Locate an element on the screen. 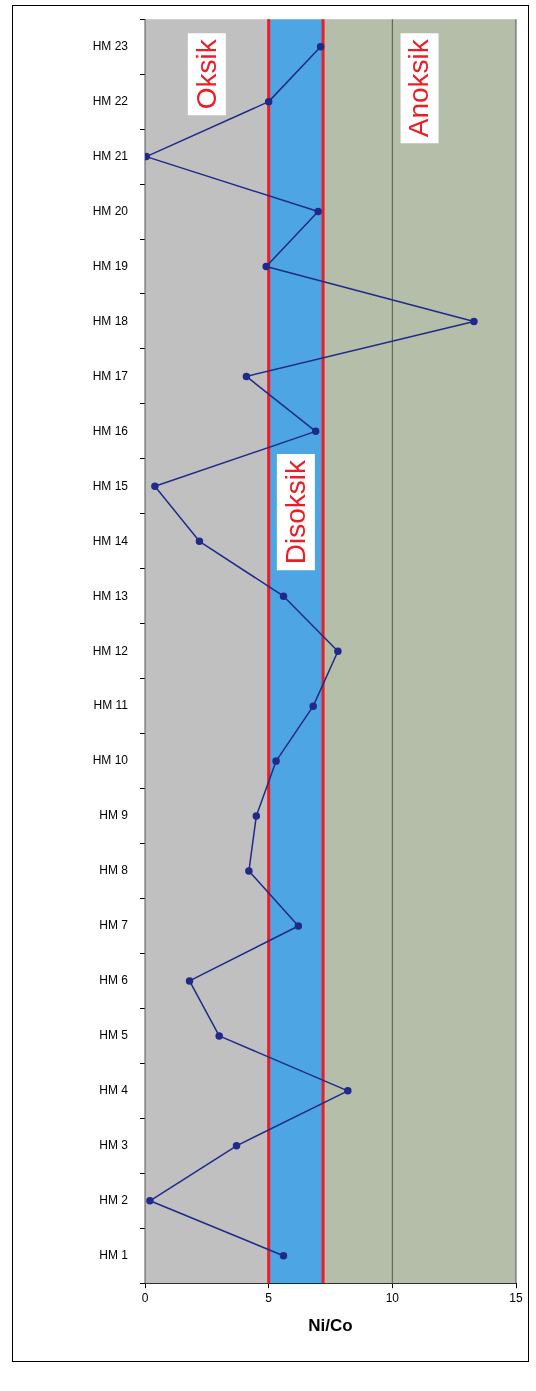 Image resolution: width=536 pixels, height=1391 pixels. x-tick-label: 15 is located at coordinates (516, 1297).